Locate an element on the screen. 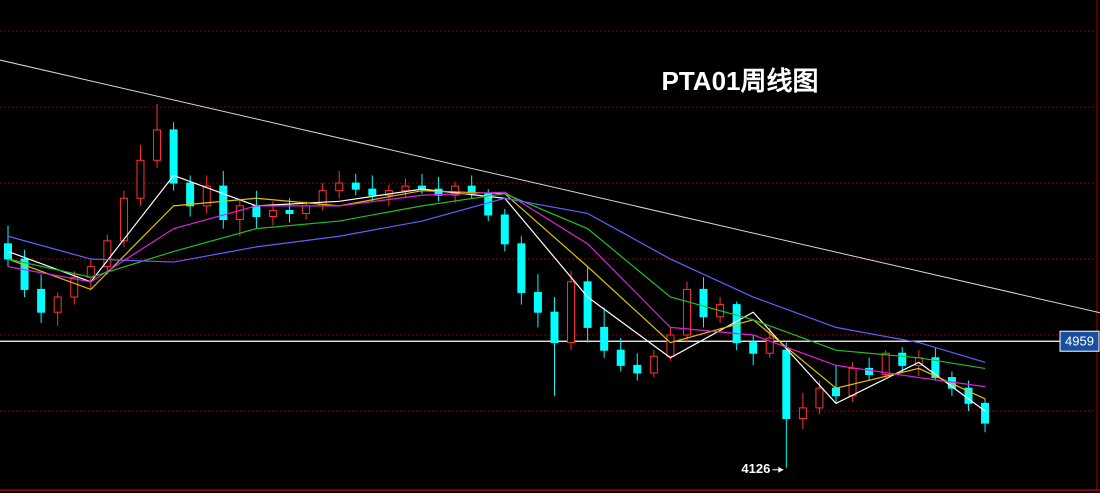 This screenshot has width=1100, height=493. price-label-box is located at coordinates (1079, 341).